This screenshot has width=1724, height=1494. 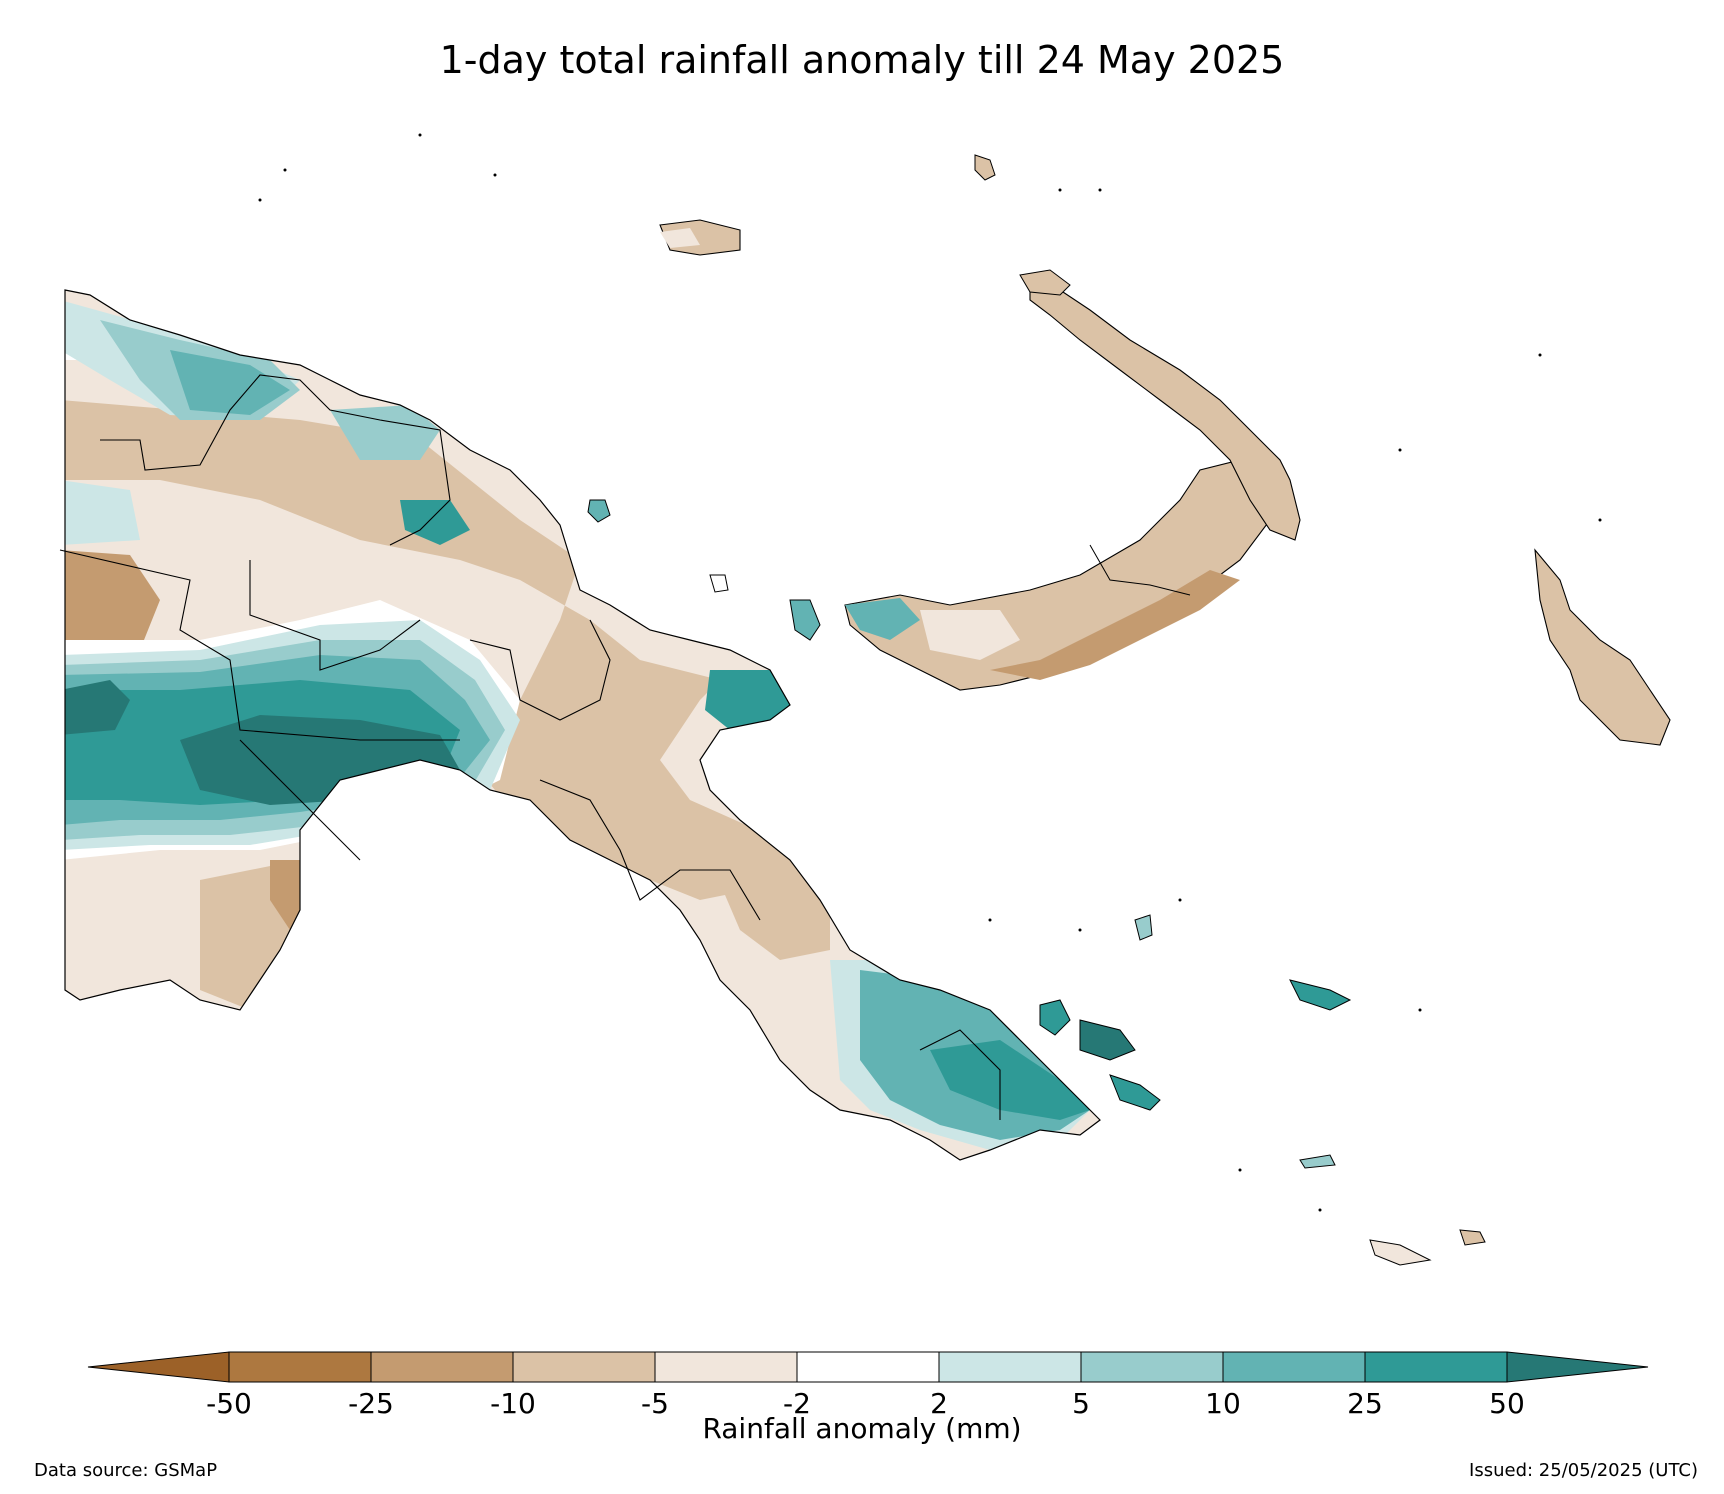 I want to click on wet-faint-region-westnorth, so click(x=102, y=512).